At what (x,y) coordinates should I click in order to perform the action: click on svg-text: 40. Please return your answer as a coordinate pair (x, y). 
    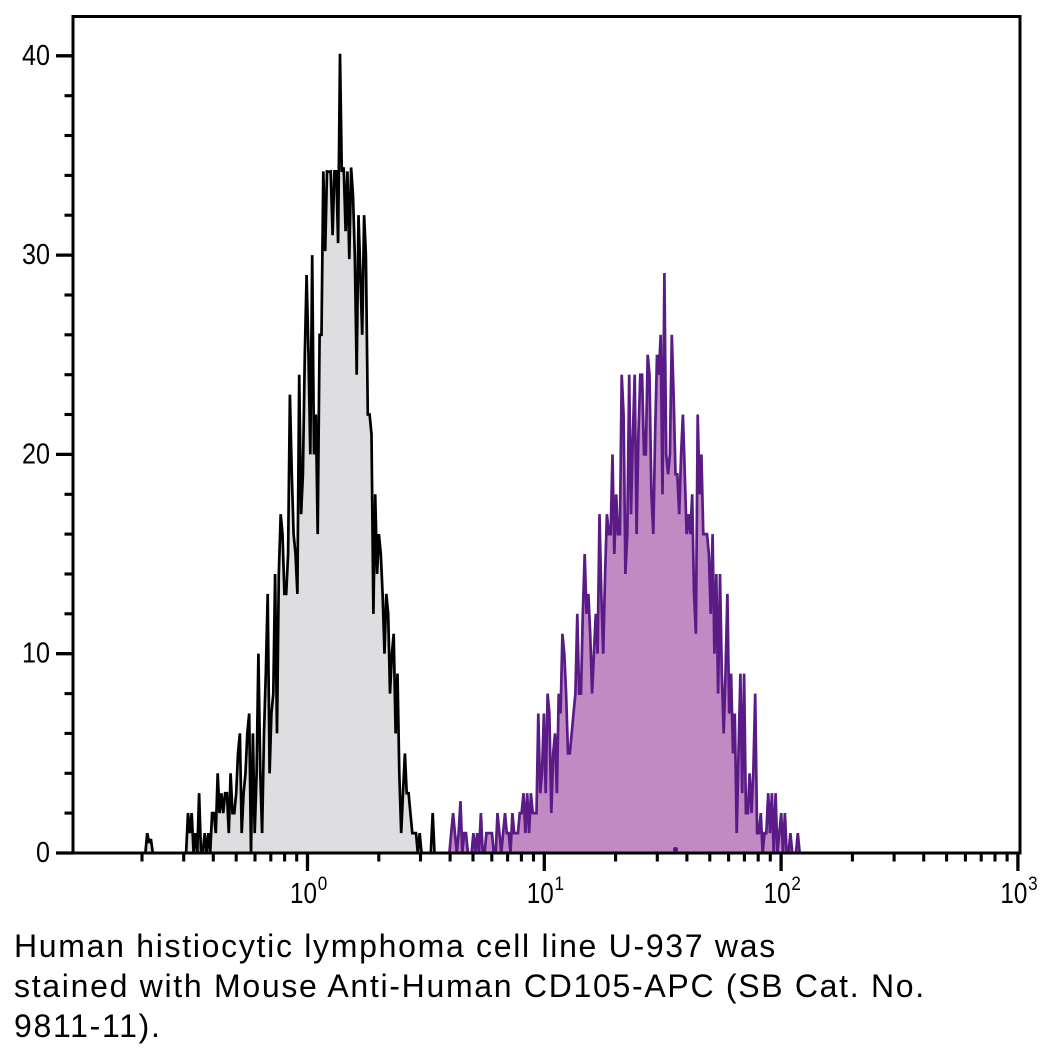
    Looking at the image, I should click on (36, 56).